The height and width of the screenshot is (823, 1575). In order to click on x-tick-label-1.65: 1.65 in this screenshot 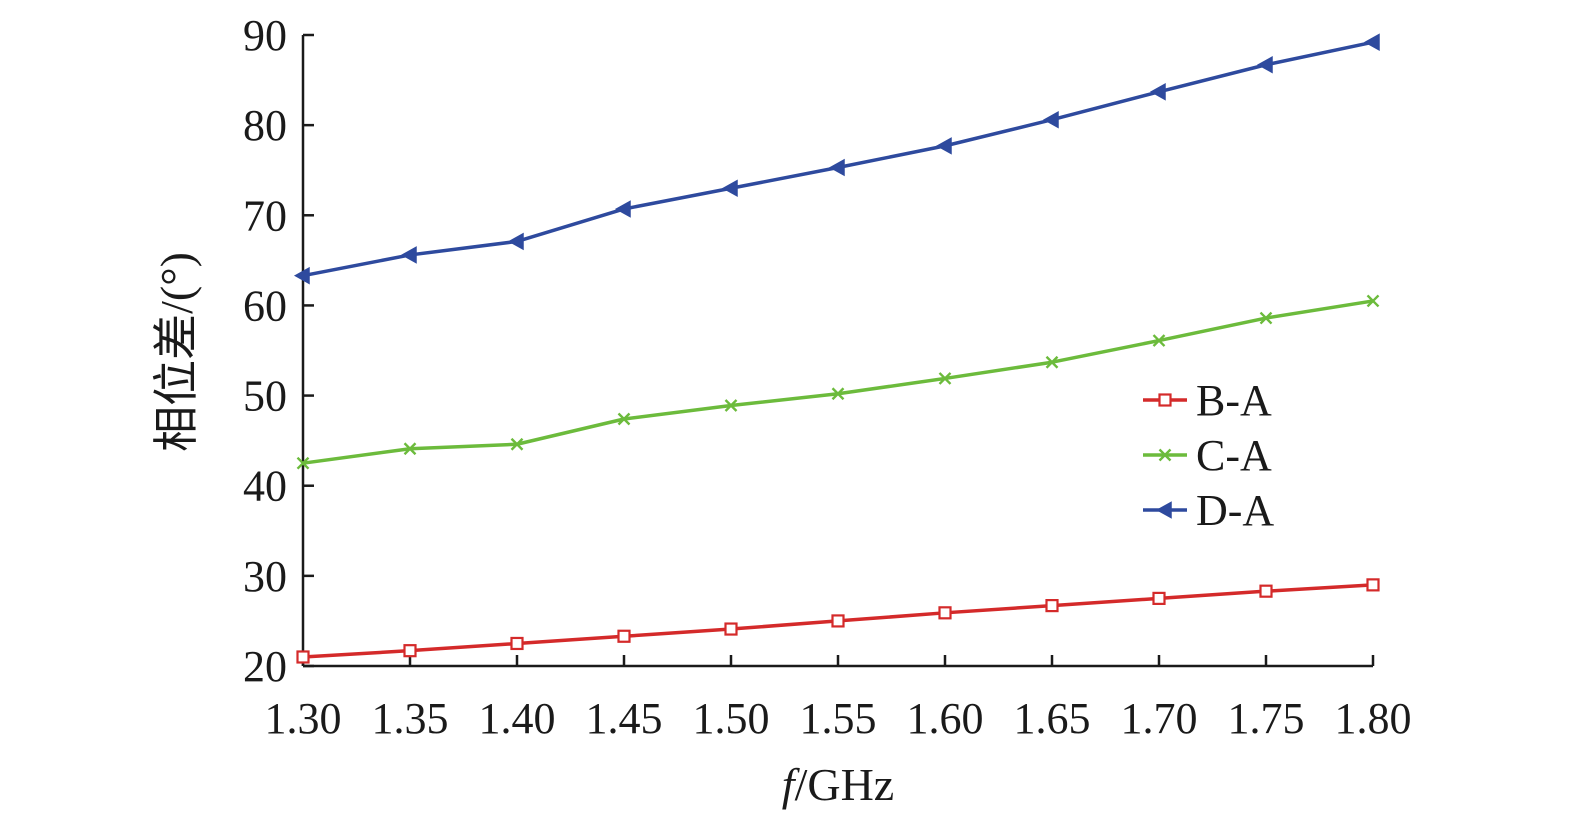, I will do `click(1052, 718)`.